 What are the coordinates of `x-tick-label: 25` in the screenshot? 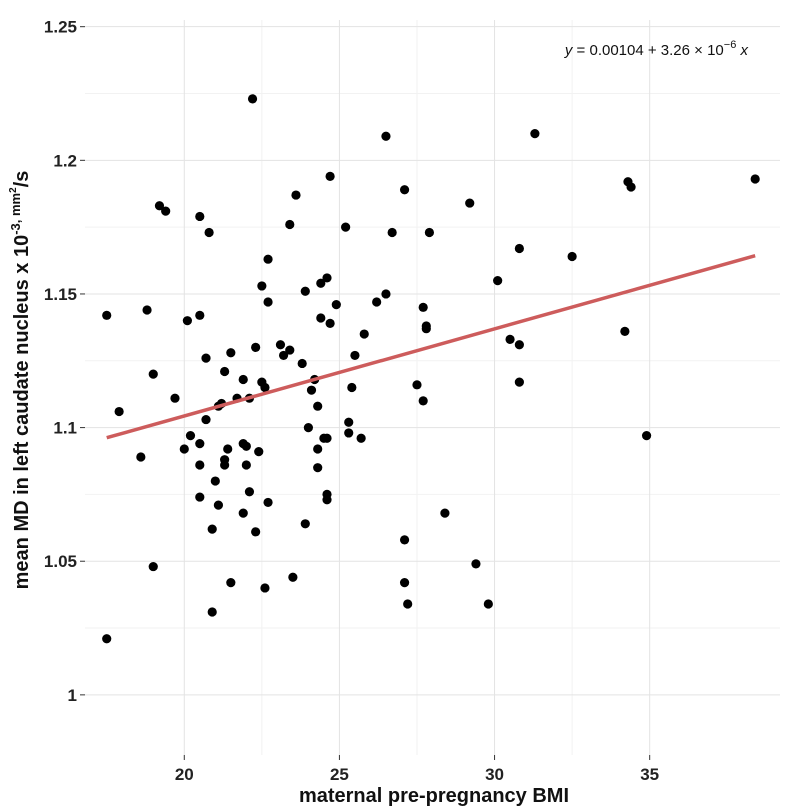 It's located at (339, 774).